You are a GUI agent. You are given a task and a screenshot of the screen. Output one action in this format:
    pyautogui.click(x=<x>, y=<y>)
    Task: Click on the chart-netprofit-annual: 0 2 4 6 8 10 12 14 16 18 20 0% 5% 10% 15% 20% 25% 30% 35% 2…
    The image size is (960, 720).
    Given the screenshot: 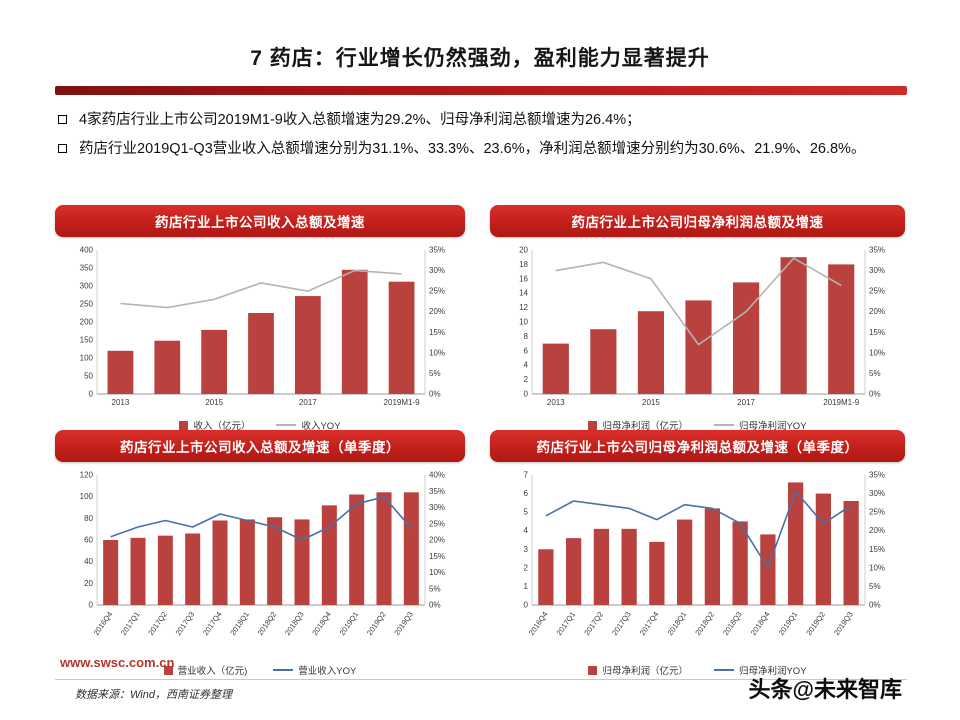 What is the action you would take?
    pyautogui.click(x=697, y=337)
    